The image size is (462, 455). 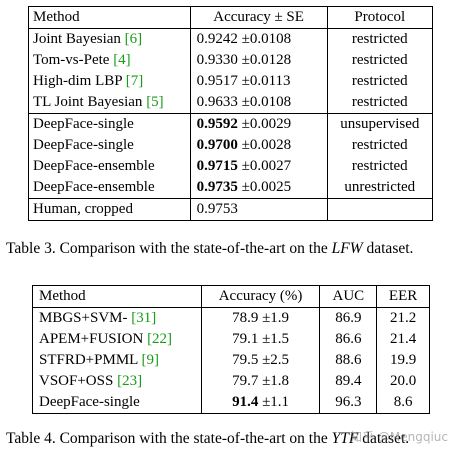 I want to click on column-header: EER, so click(x=403, y=296).